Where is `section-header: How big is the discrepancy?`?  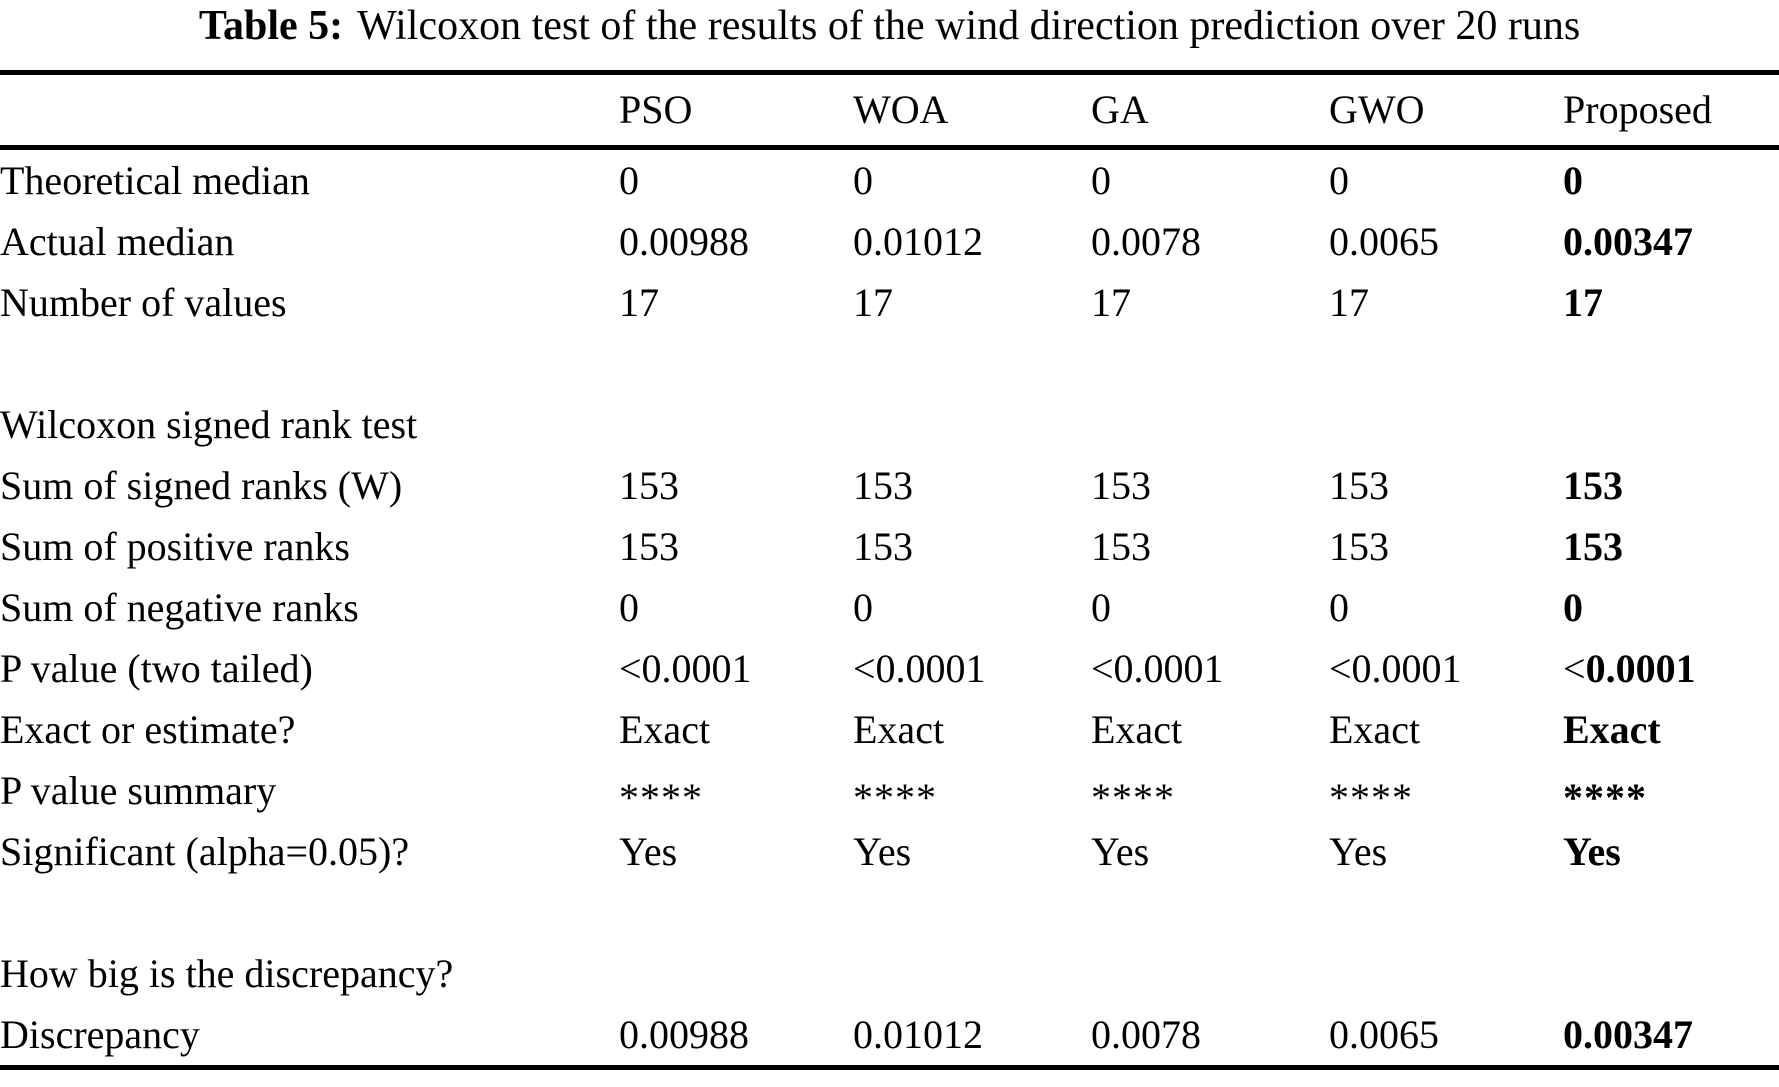 section-header: How big is the discrepancy? is located at coordinates (227, 973).